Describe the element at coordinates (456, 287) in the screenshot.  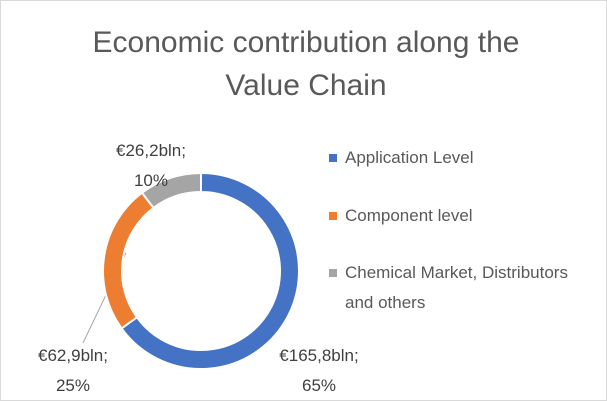
I see `legend-label: Chemical Market, Distributors and others` at that location.